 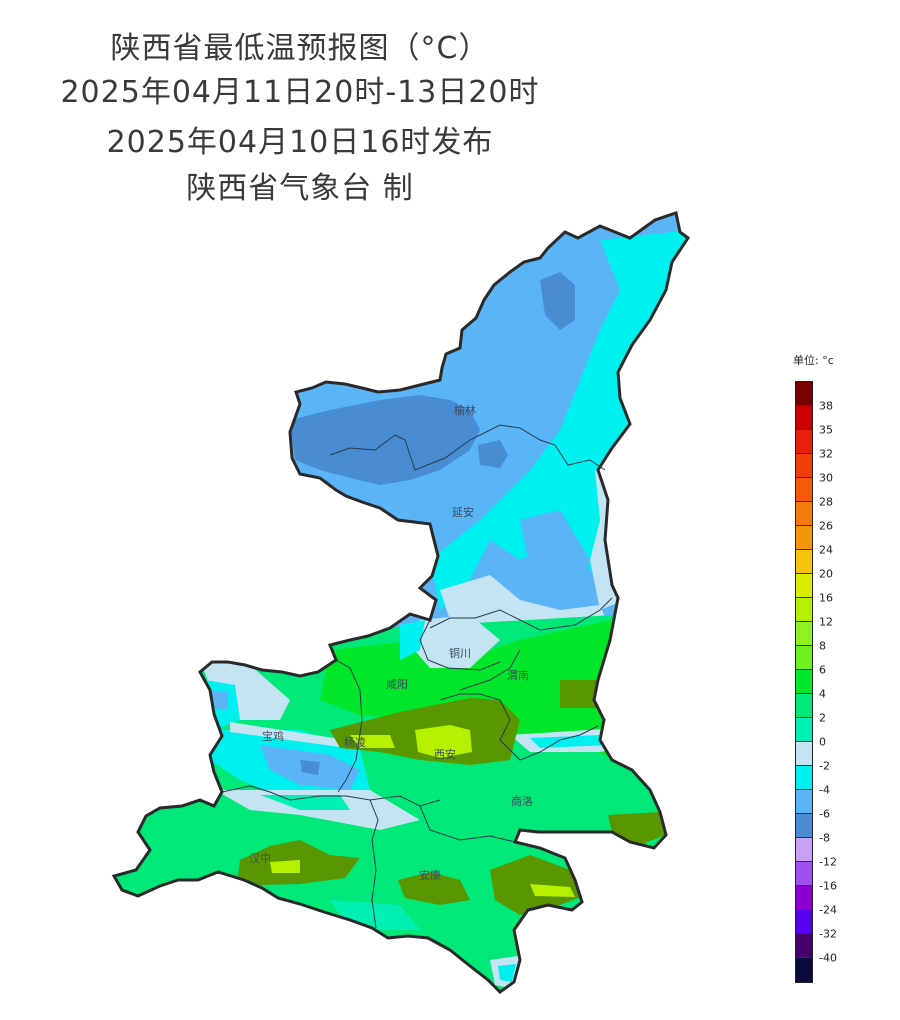 What do you see at coordinates (355, 742) in the screenshot?
I see `city-label-yangling: 杨凌` at bounding box center [355, 742].